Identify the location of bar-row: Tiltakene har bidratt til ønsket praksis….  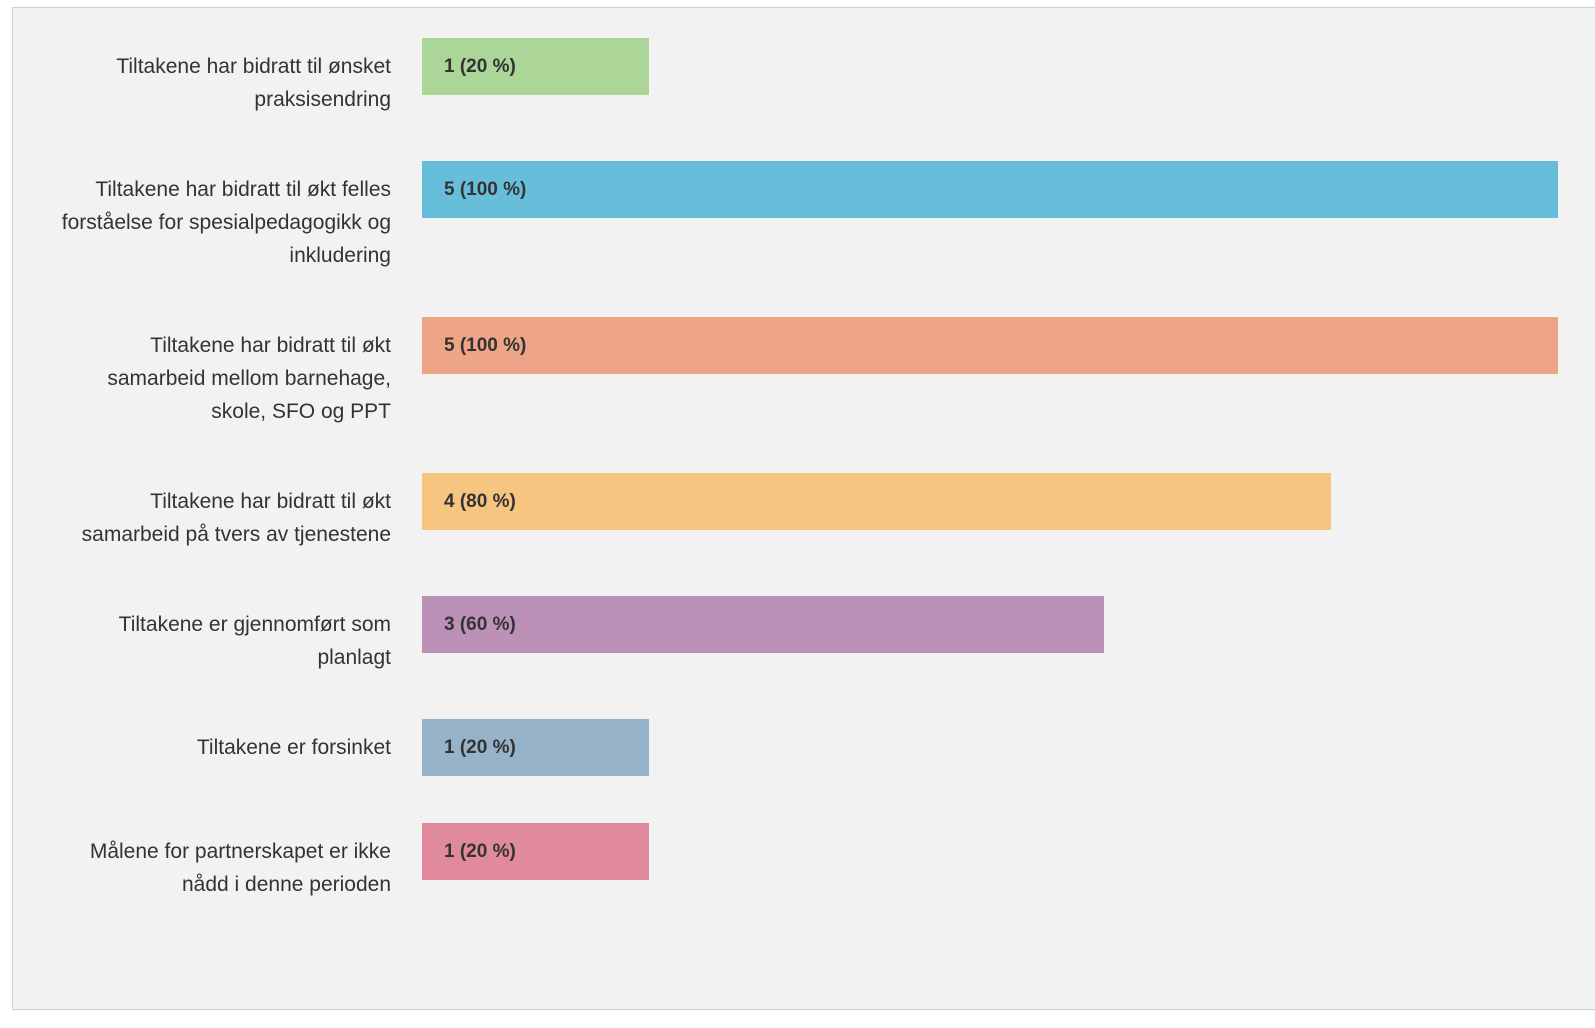
(785, 77).